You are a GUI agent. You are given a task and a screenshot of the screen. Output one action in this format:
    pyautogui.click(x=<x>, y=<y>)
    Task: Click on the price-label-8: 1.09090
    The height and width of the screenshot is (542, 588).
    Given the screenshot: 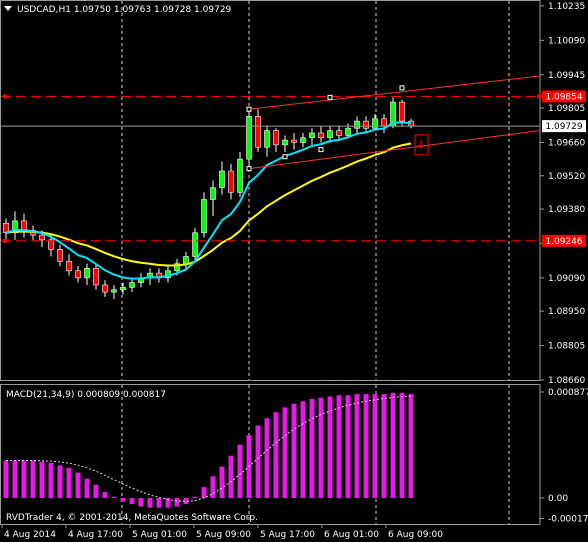 What is the action you would take?
    pyautogui.click(x=566, y=279)
    